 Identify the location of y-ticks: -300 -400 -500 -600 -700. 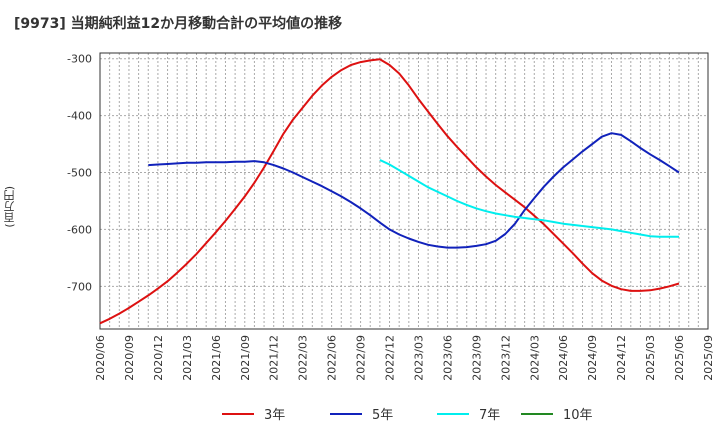
(79, 173).